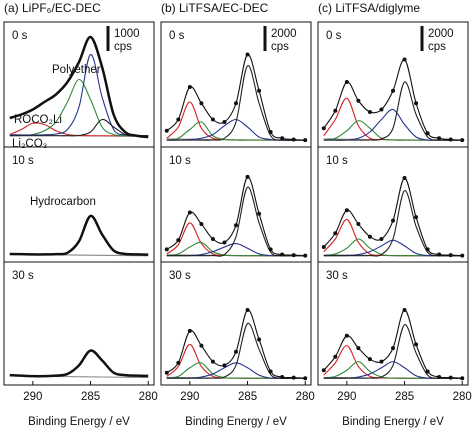 This screenshot has width=474, height=437. I want to click on annotation: Hydrocarbon, so click(63, 202).